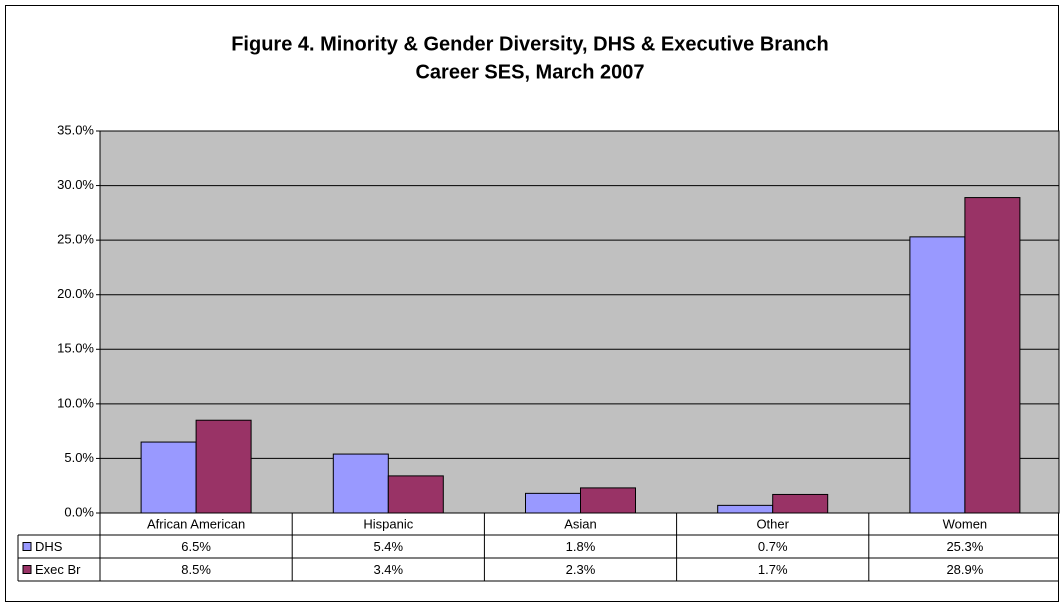  I want to click on y-tick-label: 10.0%, so click(75, 402).